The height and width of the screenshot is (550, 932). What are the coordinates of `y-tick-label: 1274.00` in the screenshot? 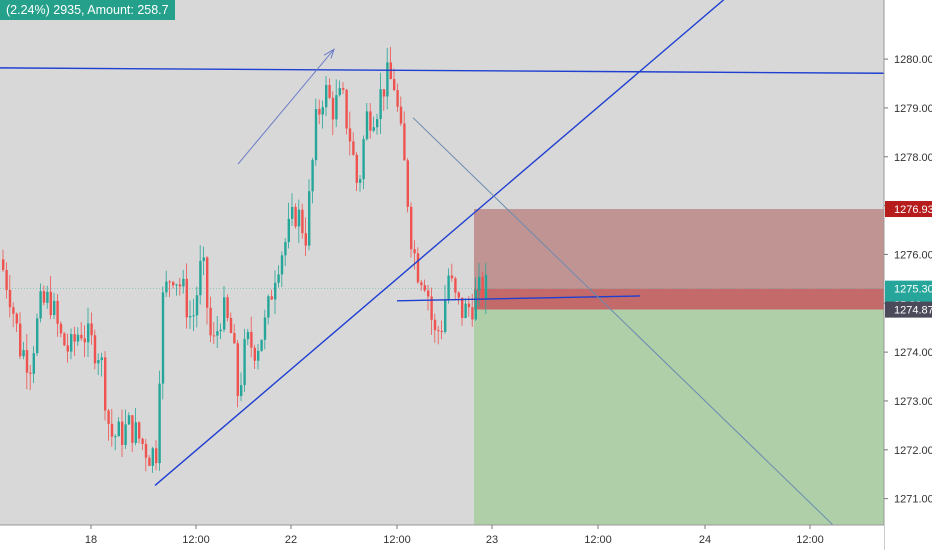 It's located at (913, 353).